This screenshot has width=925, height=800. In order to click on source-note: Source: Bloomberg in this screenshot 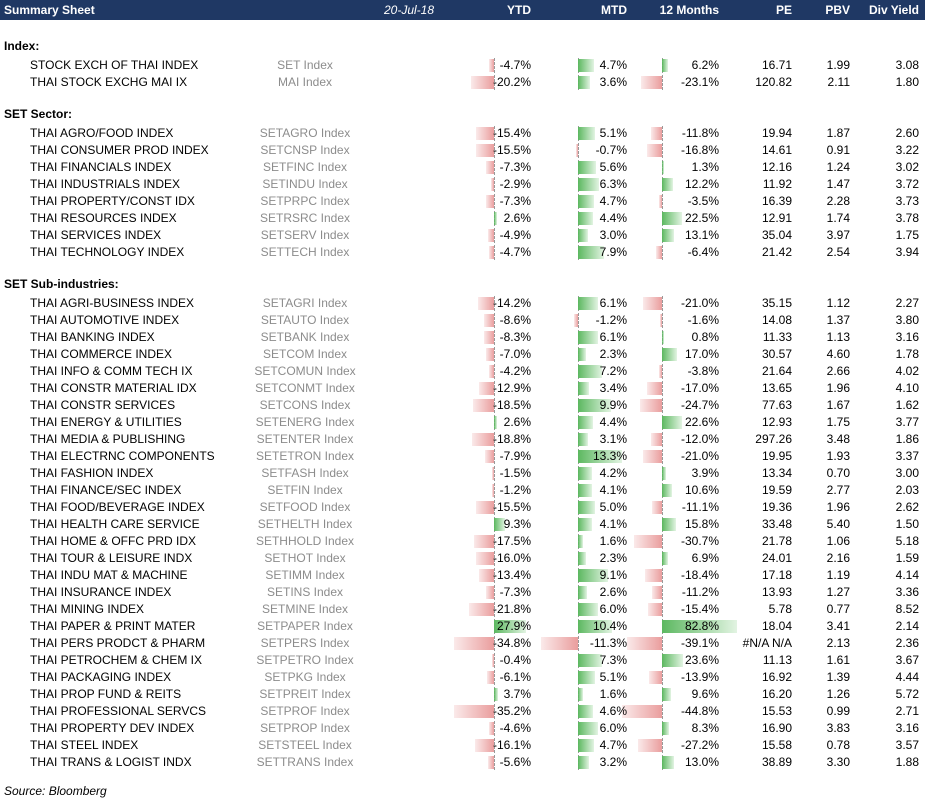, I will do `click(55, 791)`.